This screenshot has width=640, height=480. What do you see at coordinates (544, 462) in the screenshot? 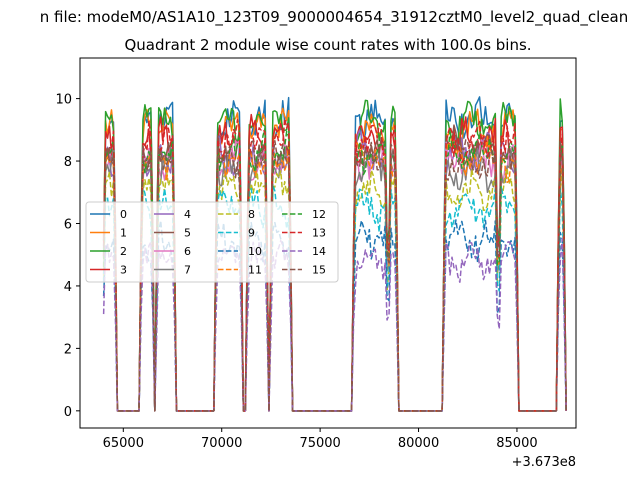
I see `x-offset-label: +3.673e8` at bounding box center [544, 462].